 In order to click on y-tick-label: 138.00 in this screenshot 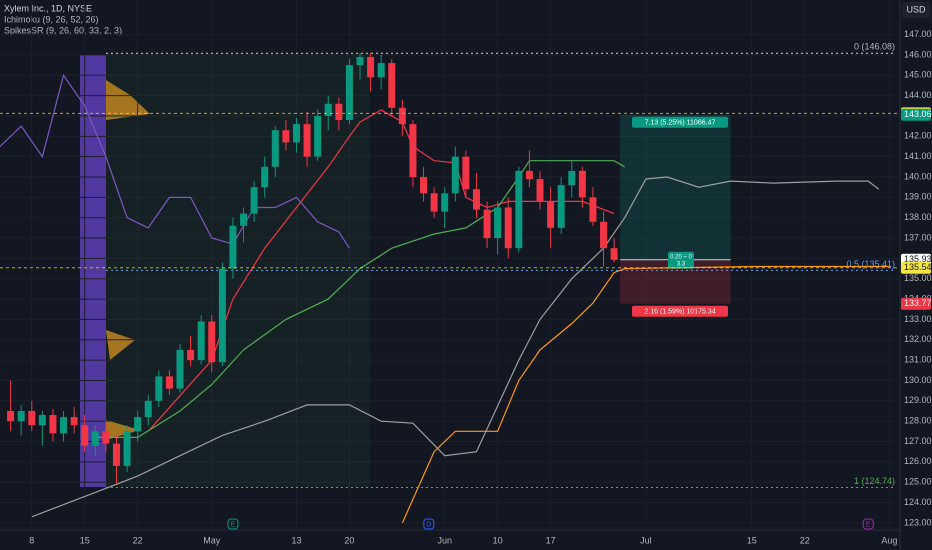, I will do `click(918, 217)`.